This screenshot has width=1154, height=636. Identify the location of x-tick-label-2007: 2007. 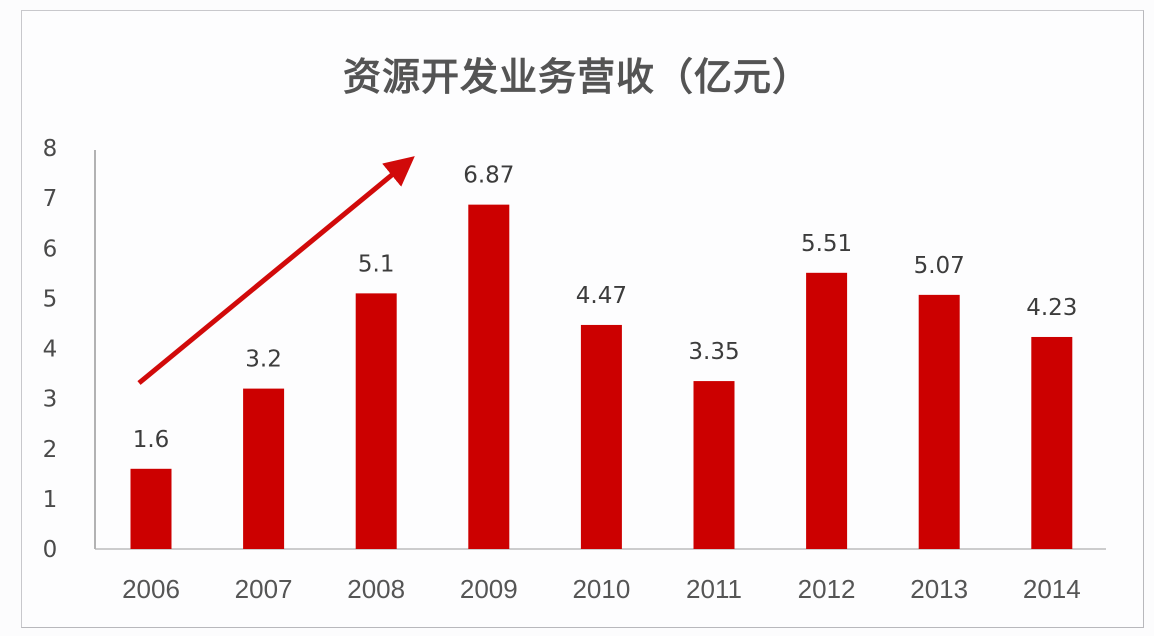
(264, 589).